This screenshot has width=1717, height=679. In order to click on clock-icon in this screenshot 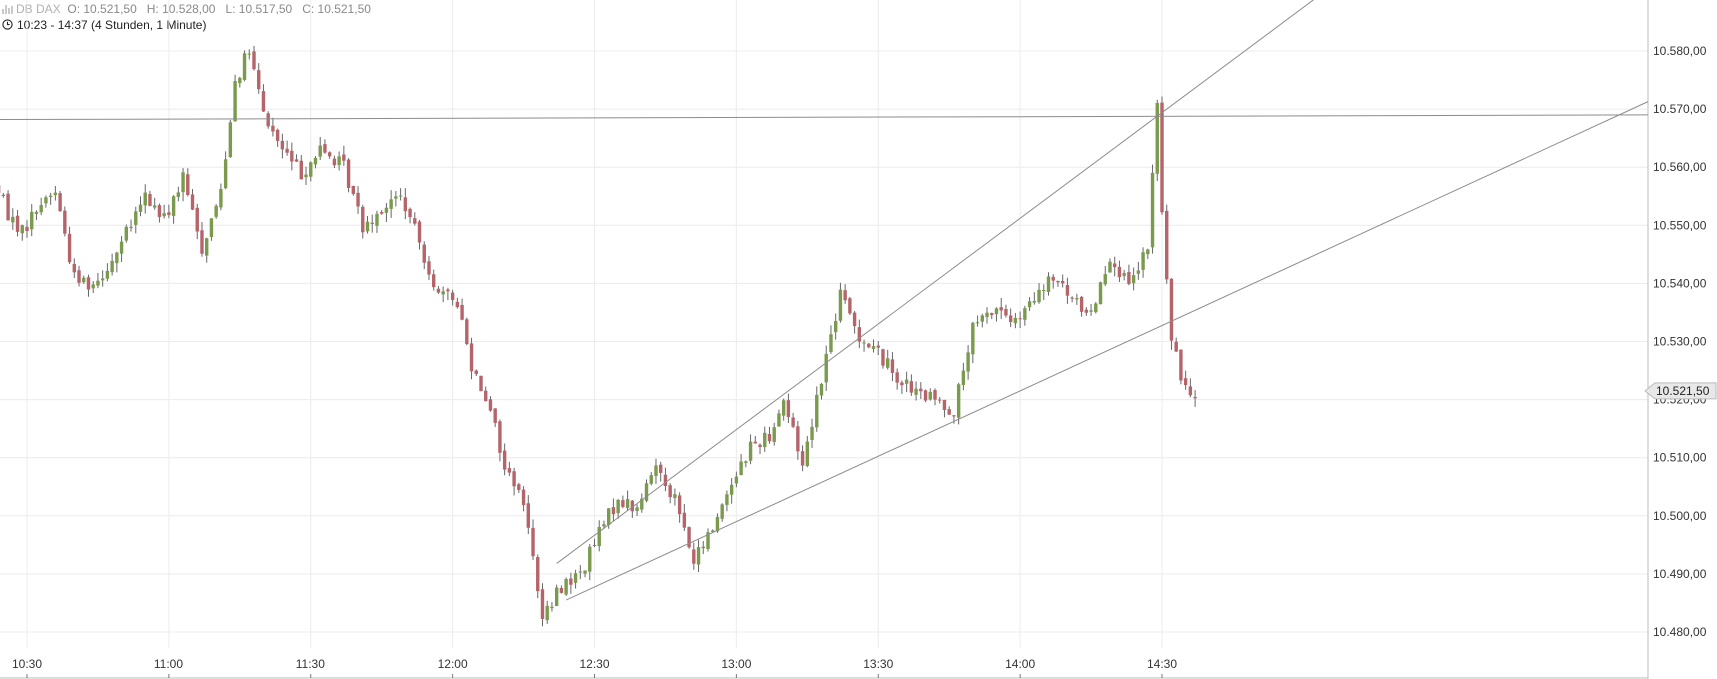, I will do `click(7, 24)`.